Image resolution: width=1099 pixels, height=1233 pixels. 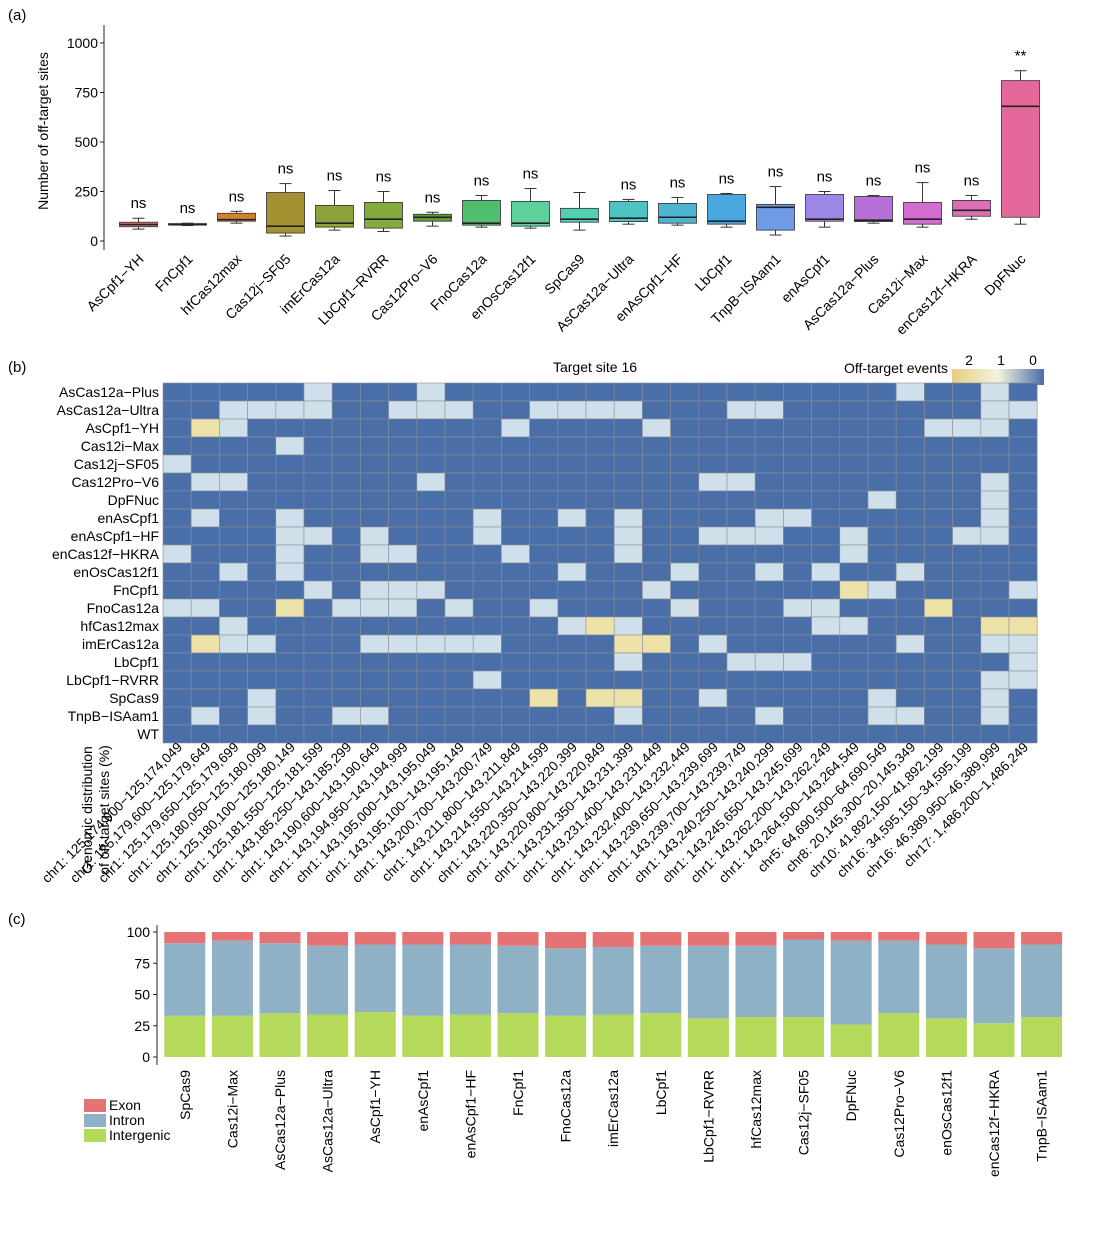 What do you see at coordinates (756, 1037) in the screenshot?
I see `stacked-bar-segment-intergenic` at bounding box center [756, 1037].